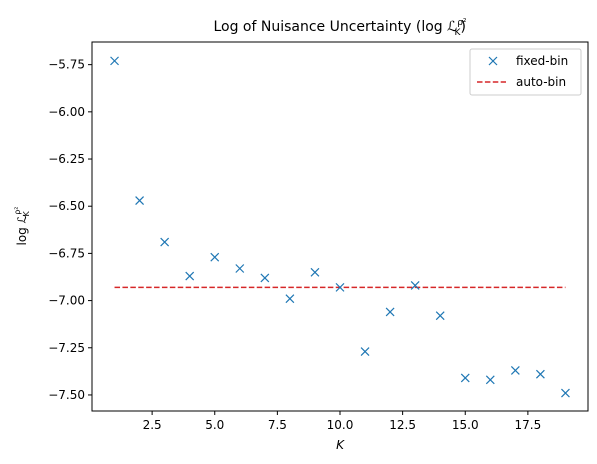 This screenshot has height=464, width=597. What do you see at coordinates (340, 425) in the screenshot?
I see `x-tick-label: 10.0` at bounding box center [340, 425].